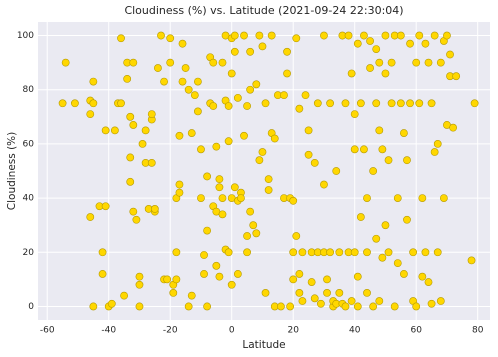 The width and height of the screenshot is (498, 357). Describe the element at coordinates (29, 144) in the screenshot. I see `y-tick-label: 60` at that location.